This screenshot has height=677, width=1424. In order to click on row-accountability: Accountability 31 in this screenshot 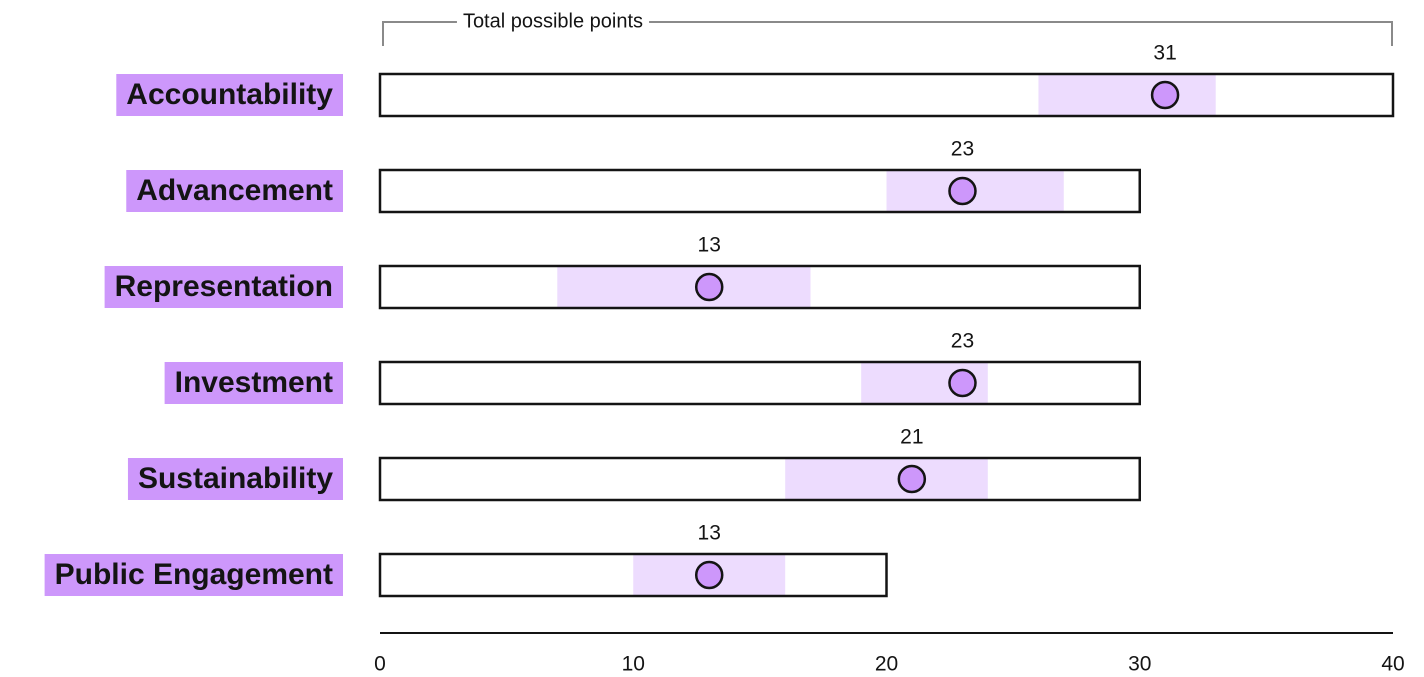, I will do `click(755, 80)`.